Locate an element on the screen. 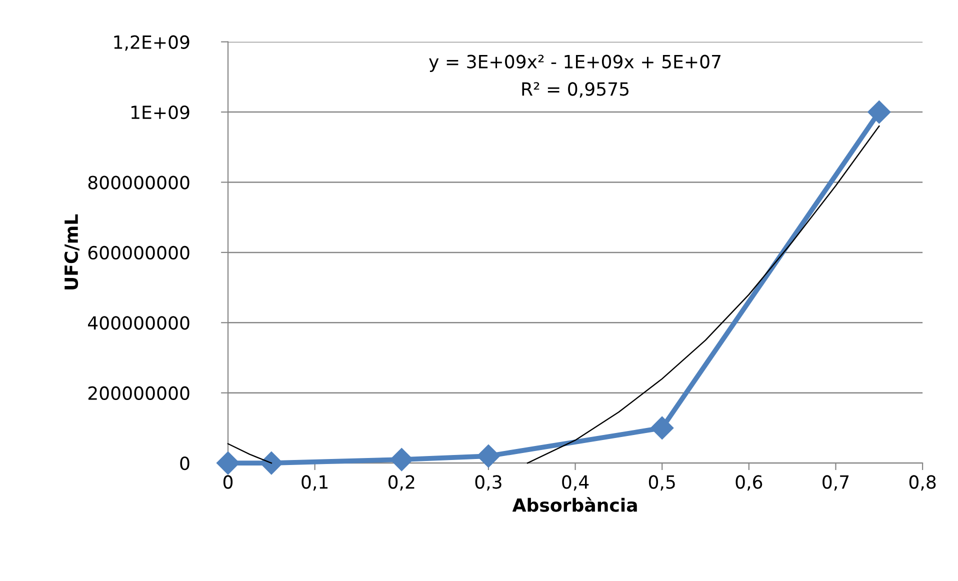 The image size is (958, 581). x-tick-label: 0,3 is located at coordinates (488, 483).